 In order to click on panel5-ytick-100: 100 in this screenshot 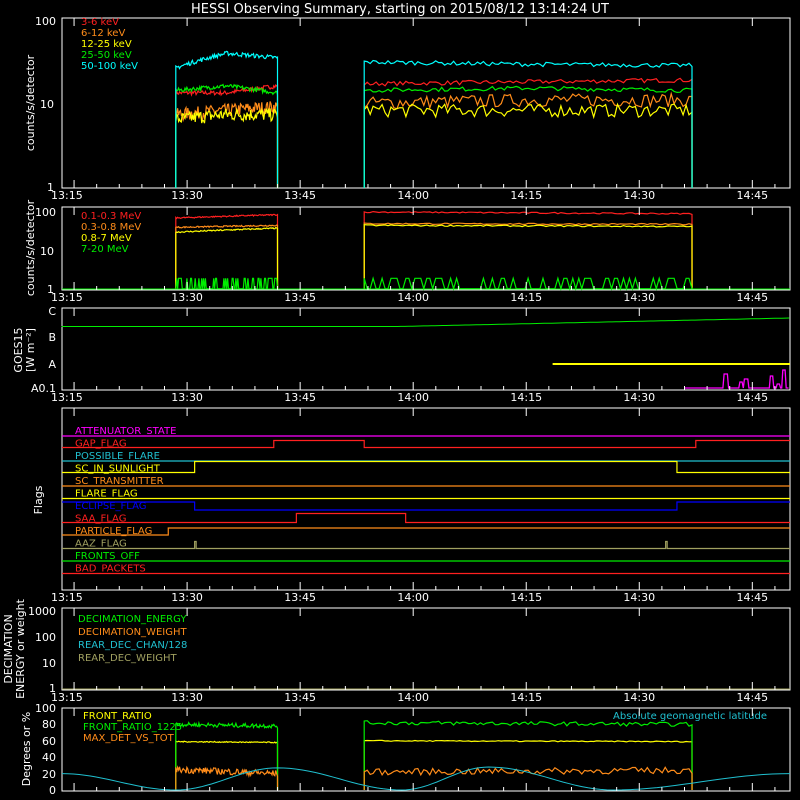, I will do `click(45, 637)`.